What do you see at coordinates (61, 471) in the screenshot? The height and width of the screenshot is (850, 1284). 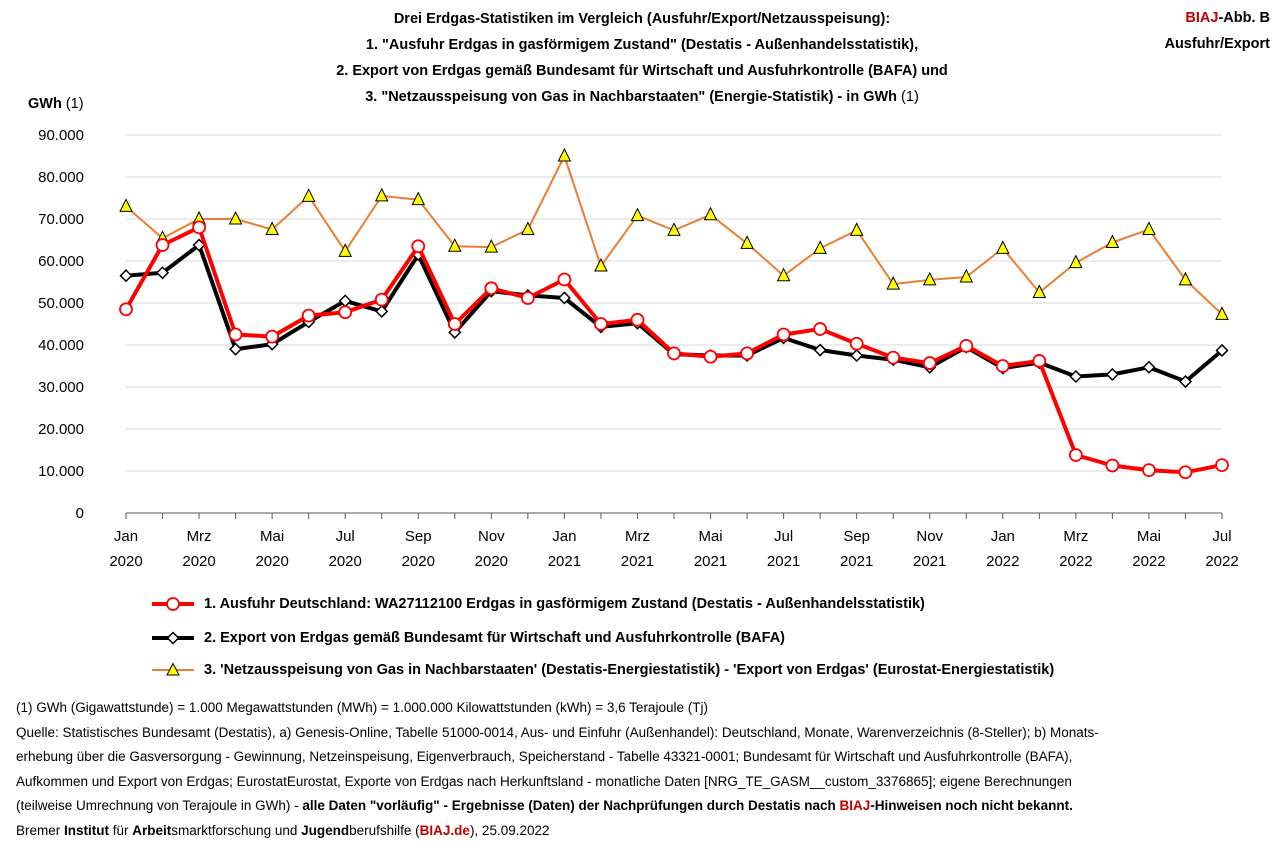 I see `y-tick-label: 10.000` at bounding box center [61, 471].